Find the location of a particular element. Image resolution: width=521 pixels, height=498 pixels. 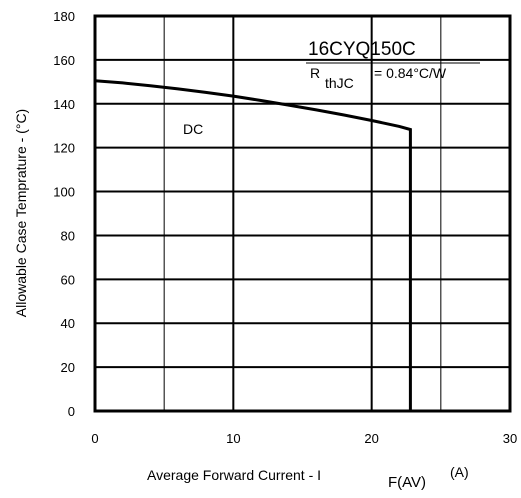

x-axis-title-subscript: F(AV) is located at coordinates (407, 482).